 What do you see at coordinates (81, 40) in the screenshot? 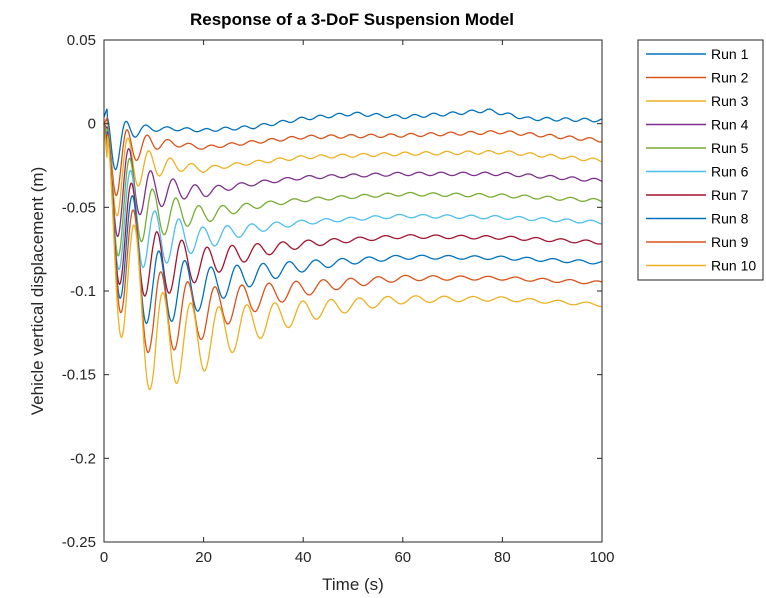
I see `y-tick-label: 0.05` at bounding box center [81, 40].